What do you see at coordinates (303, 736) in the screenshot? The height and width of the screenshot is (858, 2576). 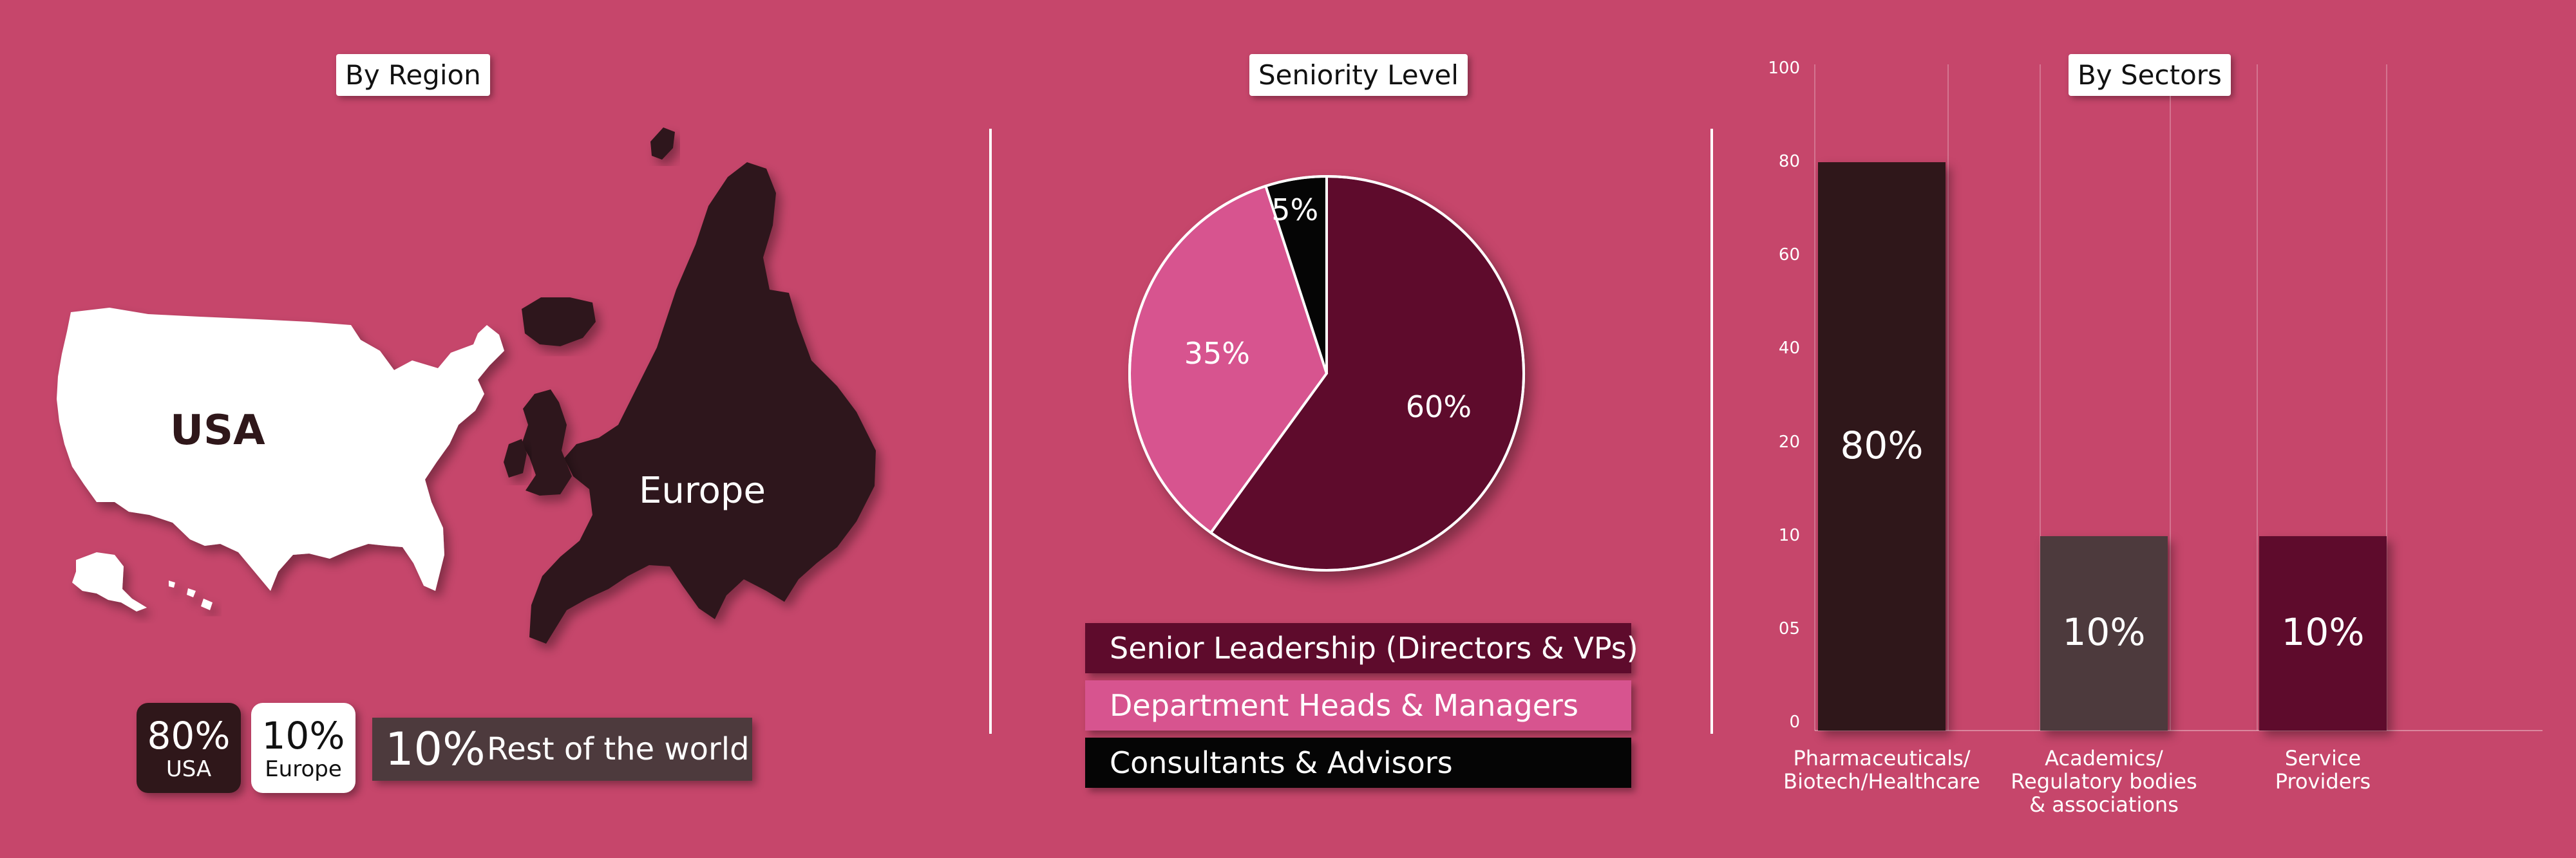 I see `europe-stat-pct: 10%` at bounding box center [303, 736].